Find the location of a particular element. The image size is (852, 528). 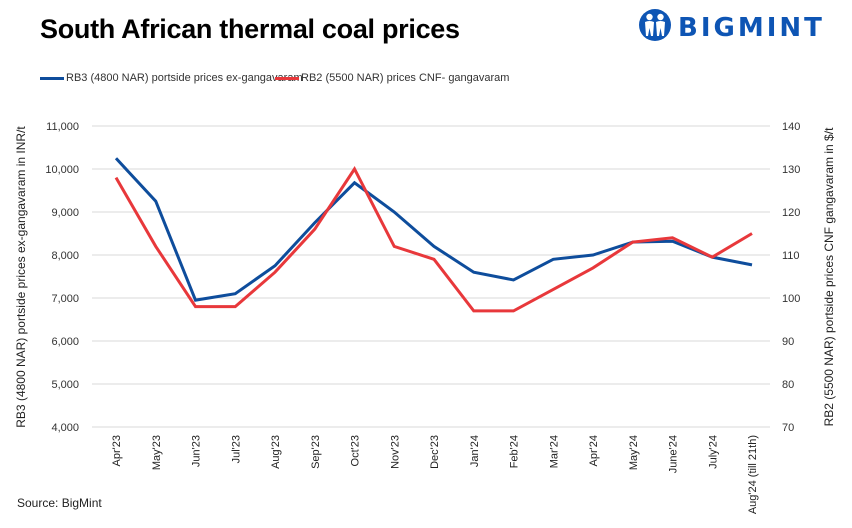

x-tick-label: Sep'23 is located at coordinates (316, 452).